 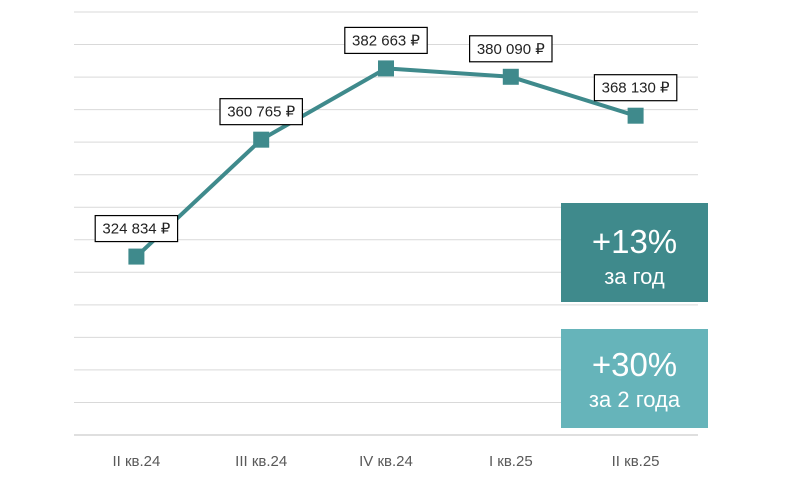 I want to click on data-label: 382 663 ₽, so click(x=386, y=40).